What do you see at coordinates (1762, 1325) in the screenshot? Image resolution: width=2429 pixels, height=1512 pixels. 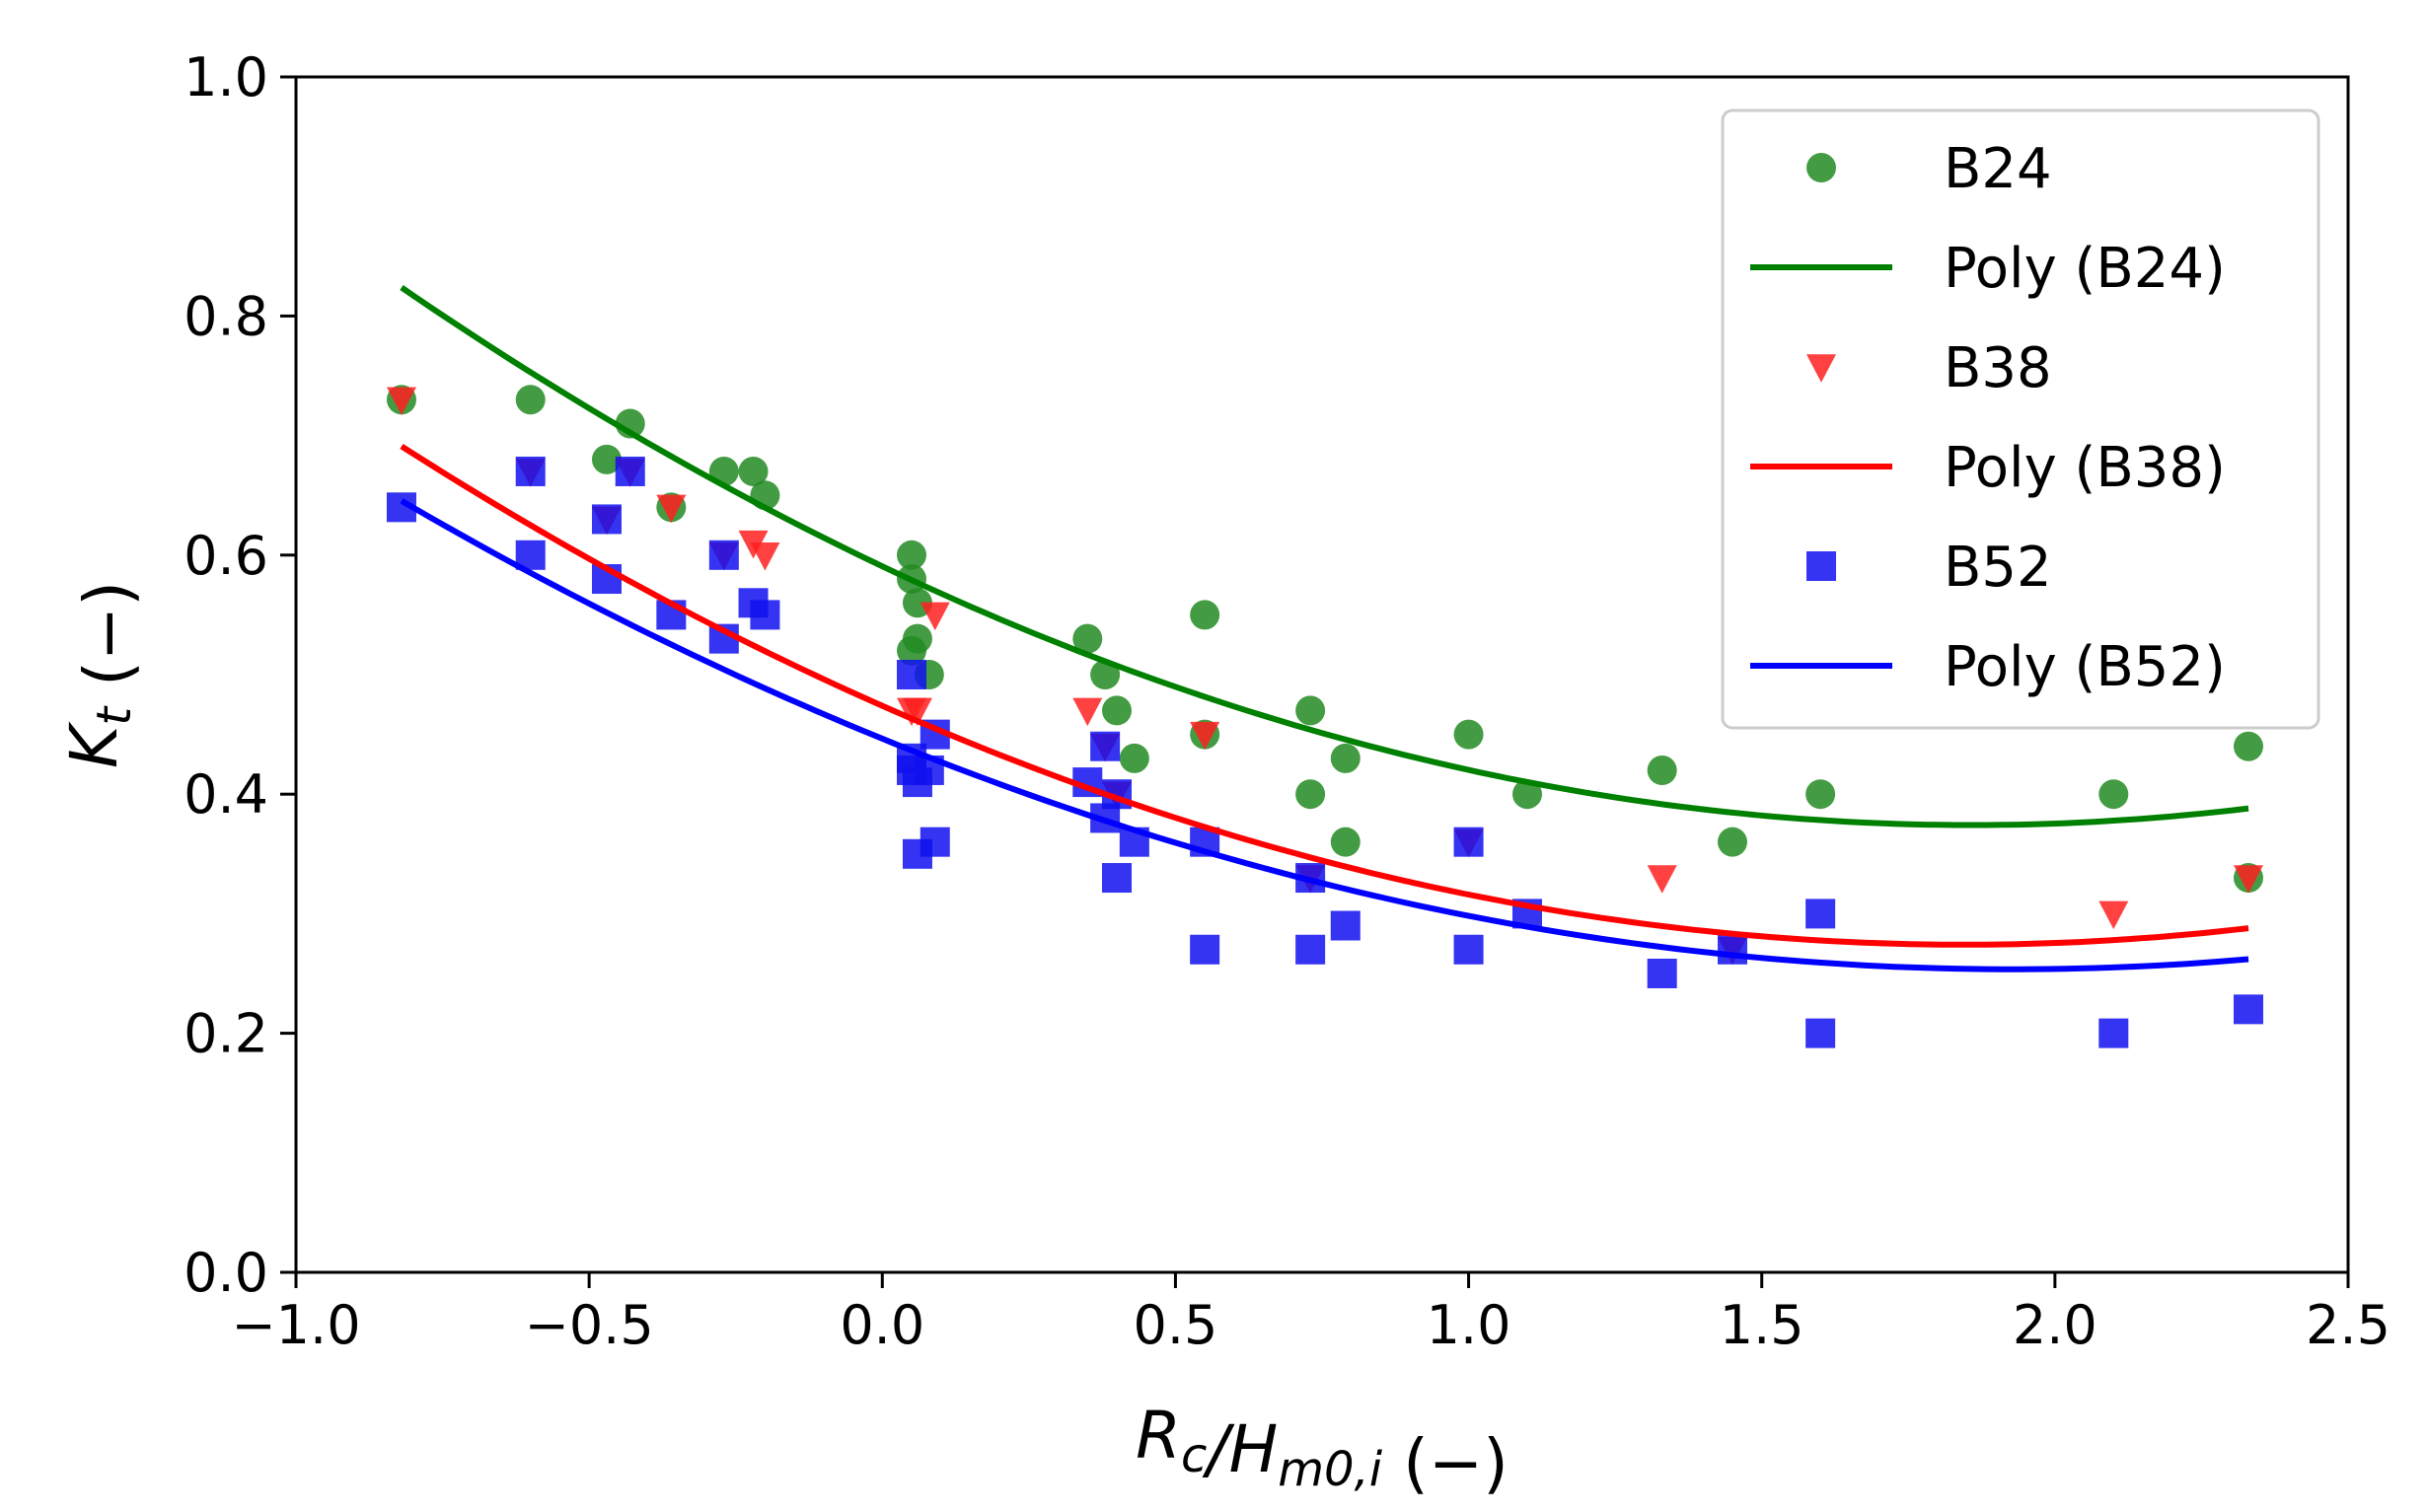 I see `x-tick-label: 1.5` at bounding box center [1762, 1325].